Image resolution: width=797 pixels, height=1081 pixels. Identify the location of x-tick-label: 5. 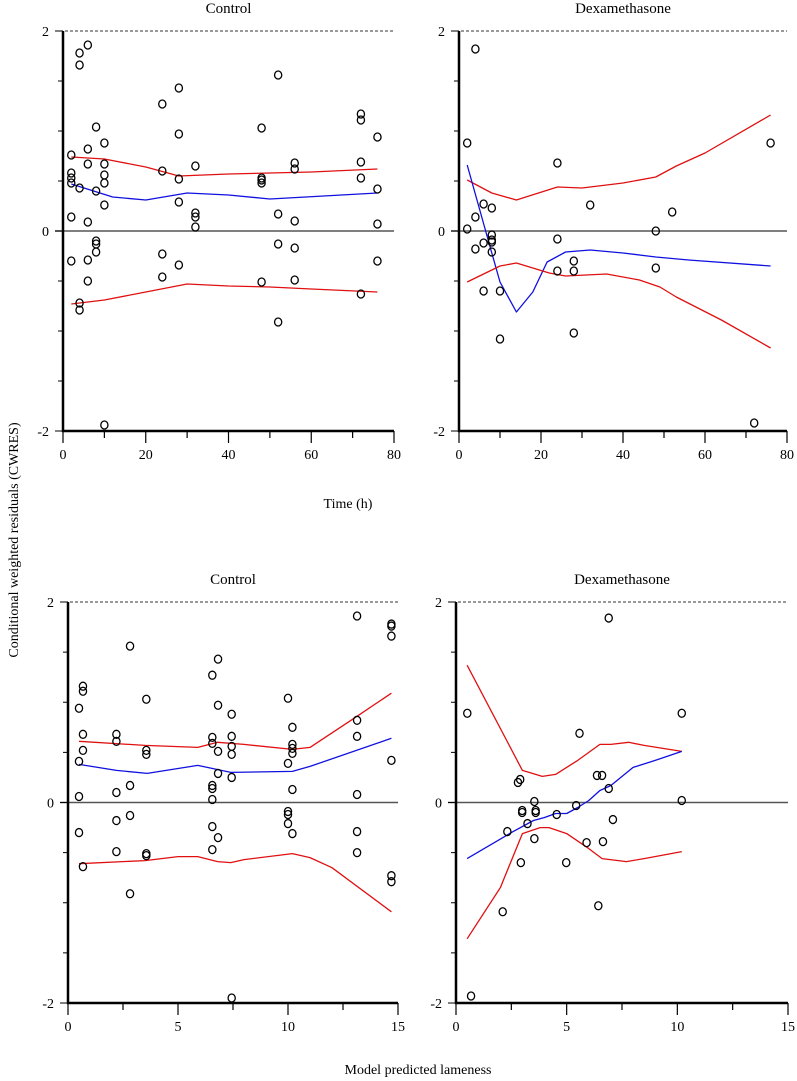
(566, 1027).